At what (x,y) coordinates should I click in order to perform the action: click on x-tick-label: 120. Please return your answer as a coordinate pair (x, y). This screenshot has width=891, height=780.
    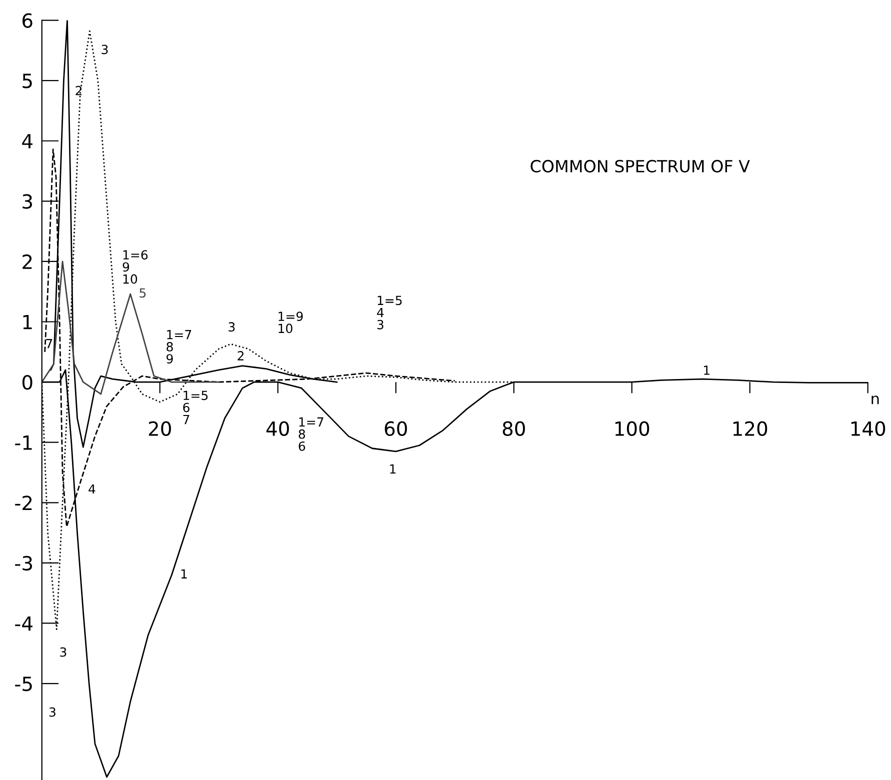
    Looking at the image, I should click on (750, 428).